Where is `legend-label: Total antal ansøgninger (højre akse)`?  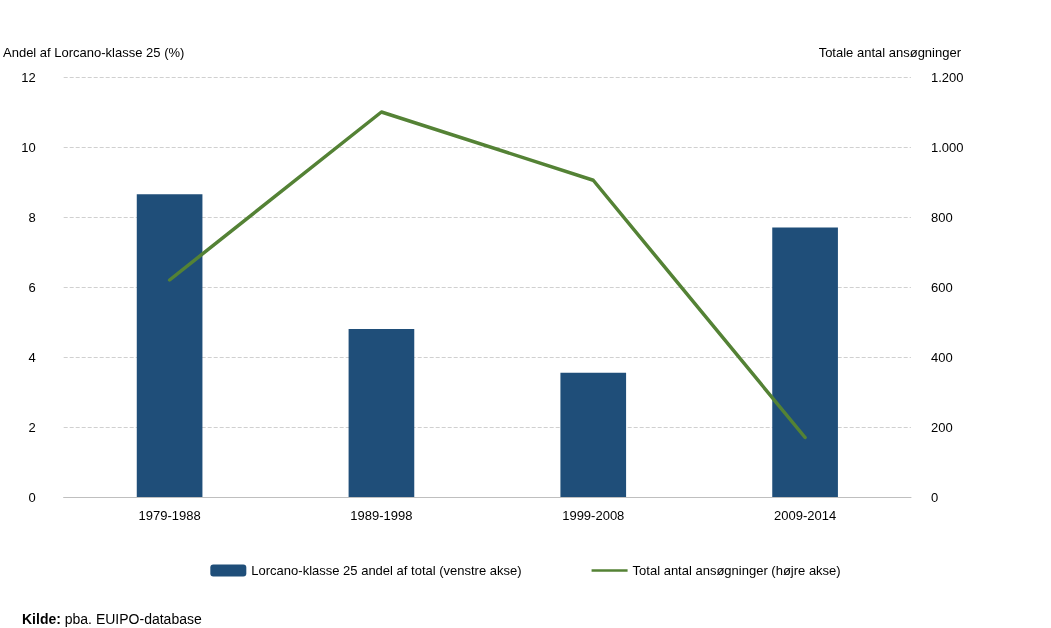
legend-label: Total antal ansøgninger (højre akse) is located at coordinates (736, 570).